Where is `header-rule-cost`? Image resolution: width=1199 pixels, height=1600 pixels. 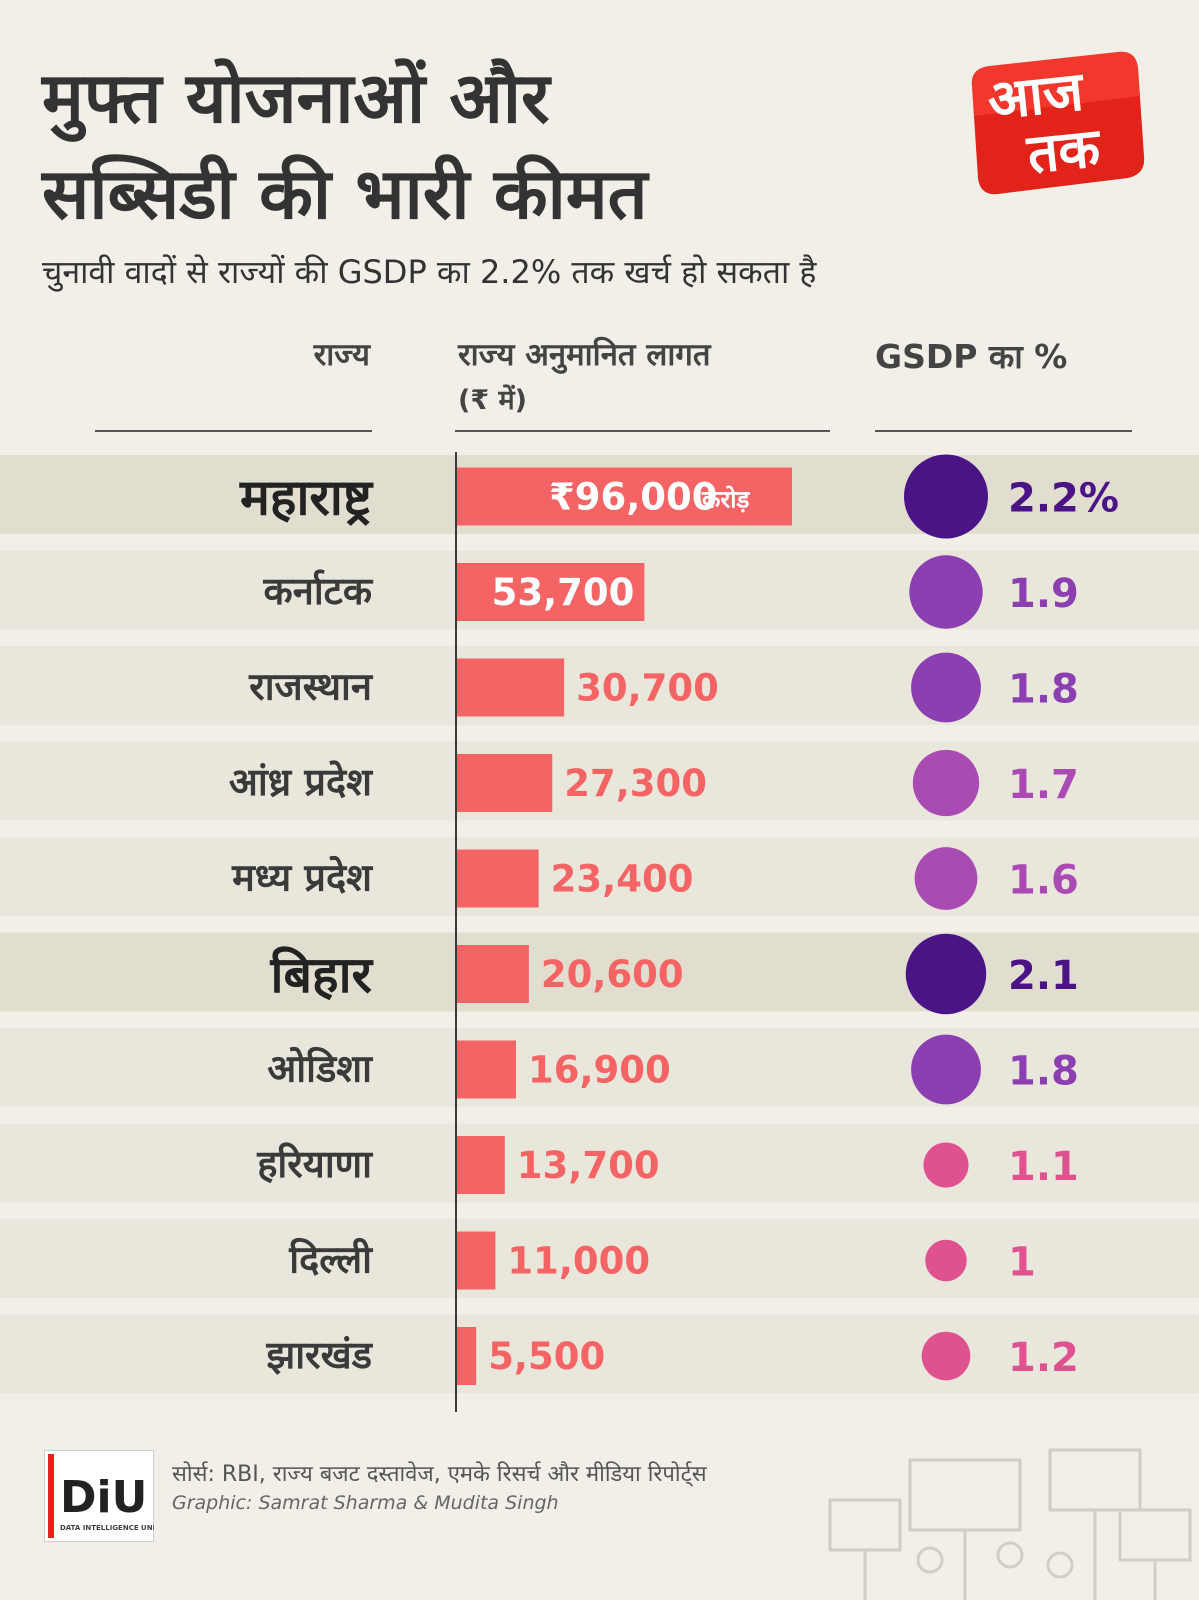
header-rule-cost is located at coordinates (642, 431).